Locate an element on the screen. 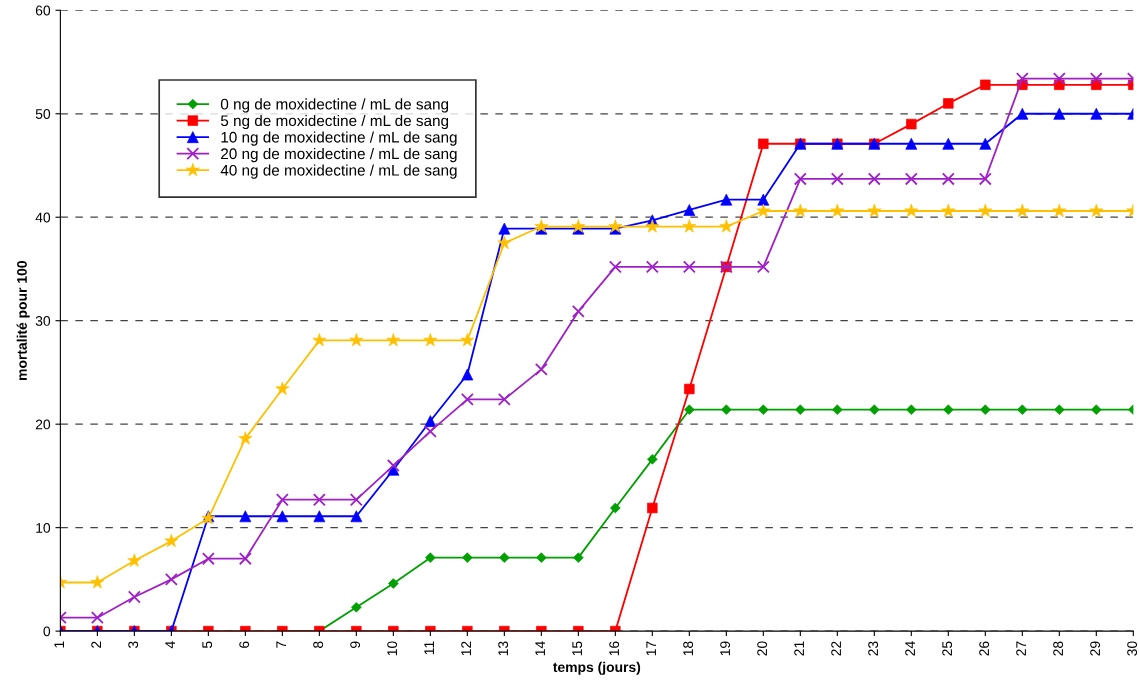 This screenshot has width=1139, height=686. legend-label: 5 ng de moxidectine / mL de sang is located at coordinates (334, 122).